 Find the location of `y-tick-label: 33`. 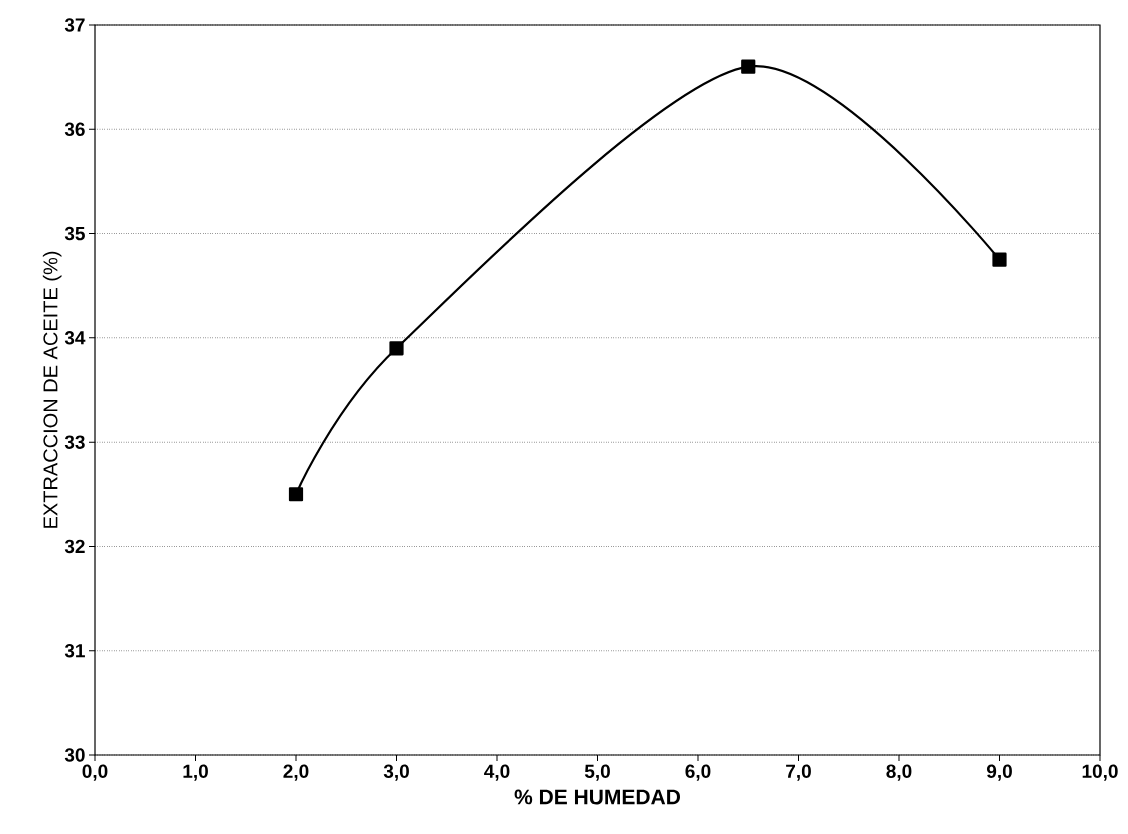

y-tick-label: 33 is located at coordinates (74, 442).